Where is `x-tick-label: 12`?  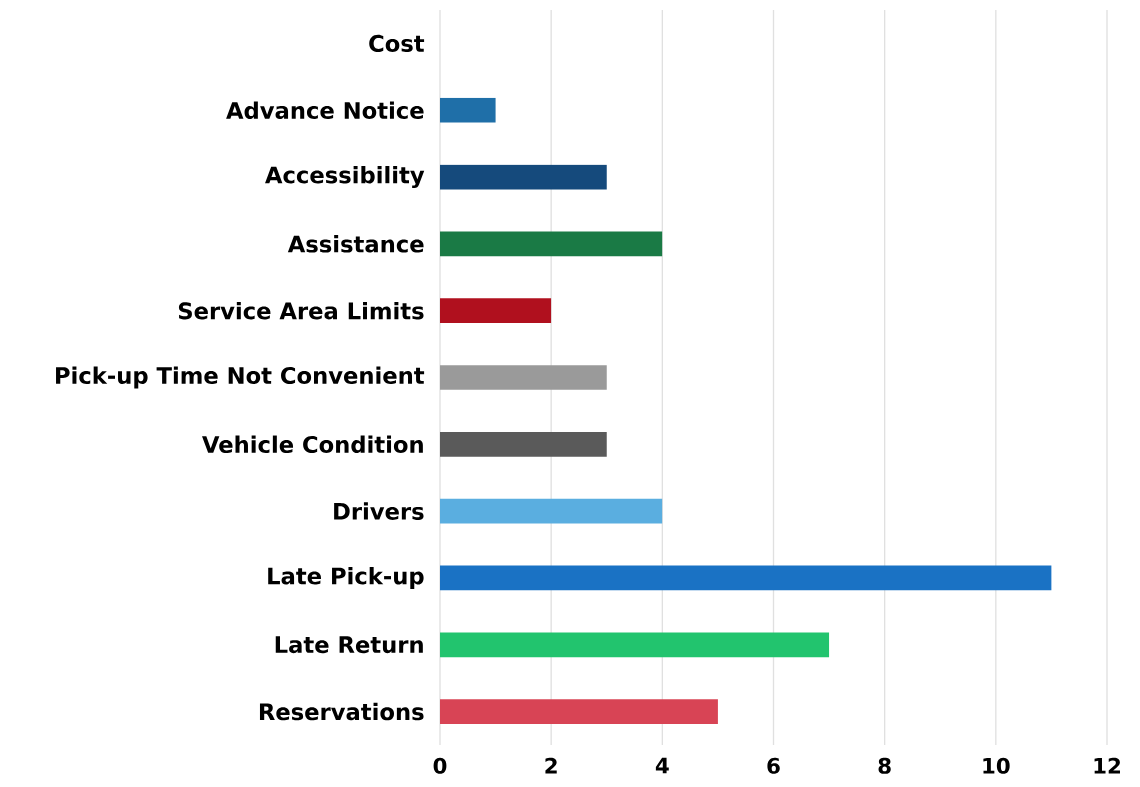
x-tick-label: 12 is located at coordinates (1107, 765).